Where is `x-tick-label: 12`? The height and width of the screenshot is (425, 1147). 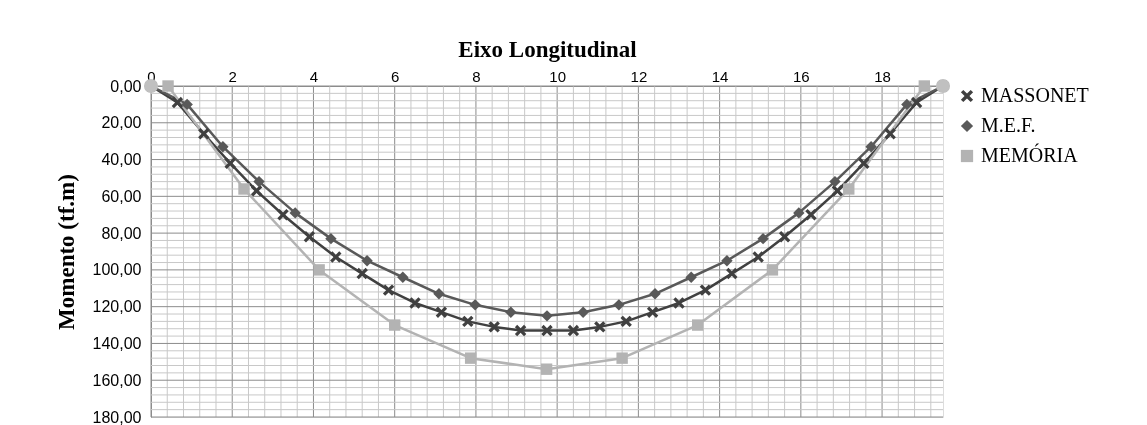 x-tick-label: 12 is located at coordinates (639, 76).